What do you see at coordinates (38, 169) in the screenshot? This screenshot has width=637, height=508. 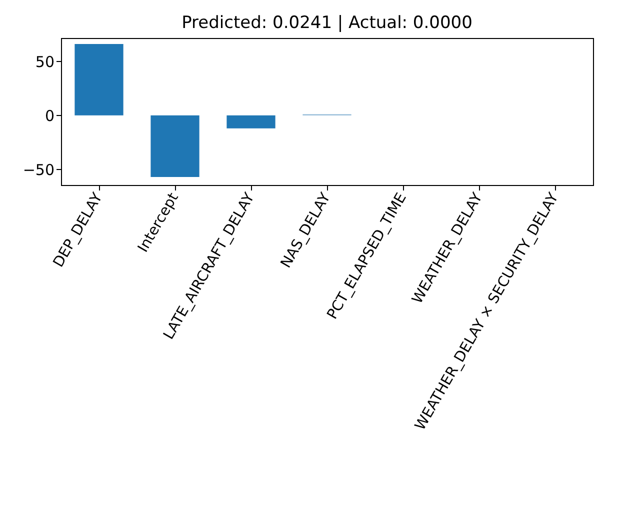 I see `y-tick-label: −50` at bounding box center [38, 169].